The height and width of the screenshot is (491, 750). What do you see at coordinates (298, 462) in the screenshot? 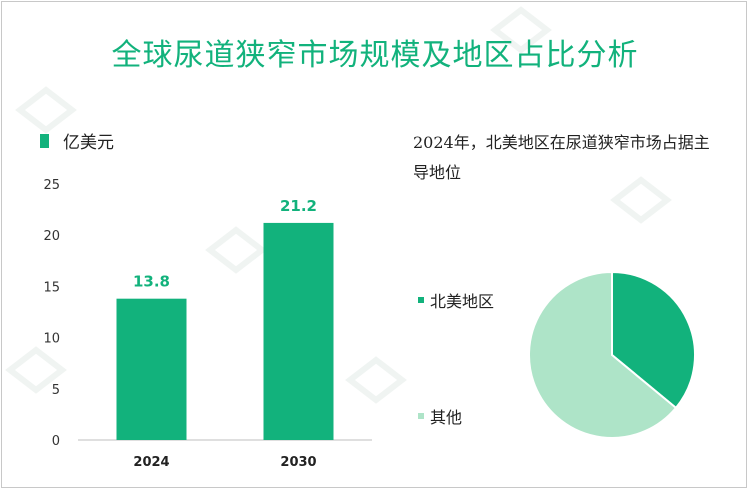
I see `x-tick-label: 2030` at bounding box center [298, 462].